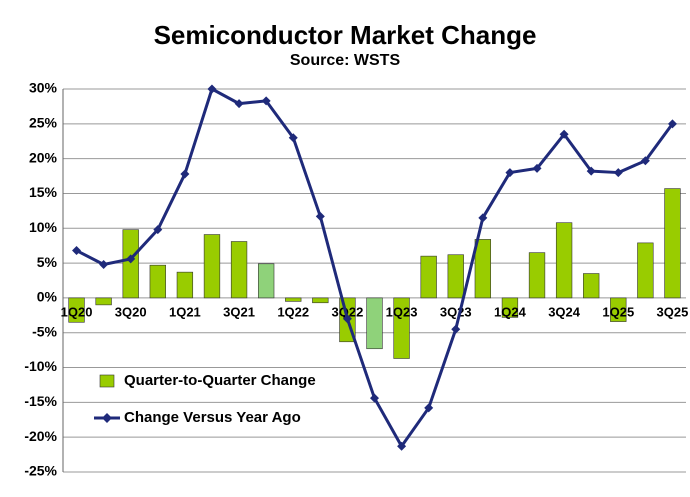 The width and height of the screenshot is (690, 497). Describe the element at coordinates (44, 331) in the screenshot. I see `y-tick-label: -5%` at that location.